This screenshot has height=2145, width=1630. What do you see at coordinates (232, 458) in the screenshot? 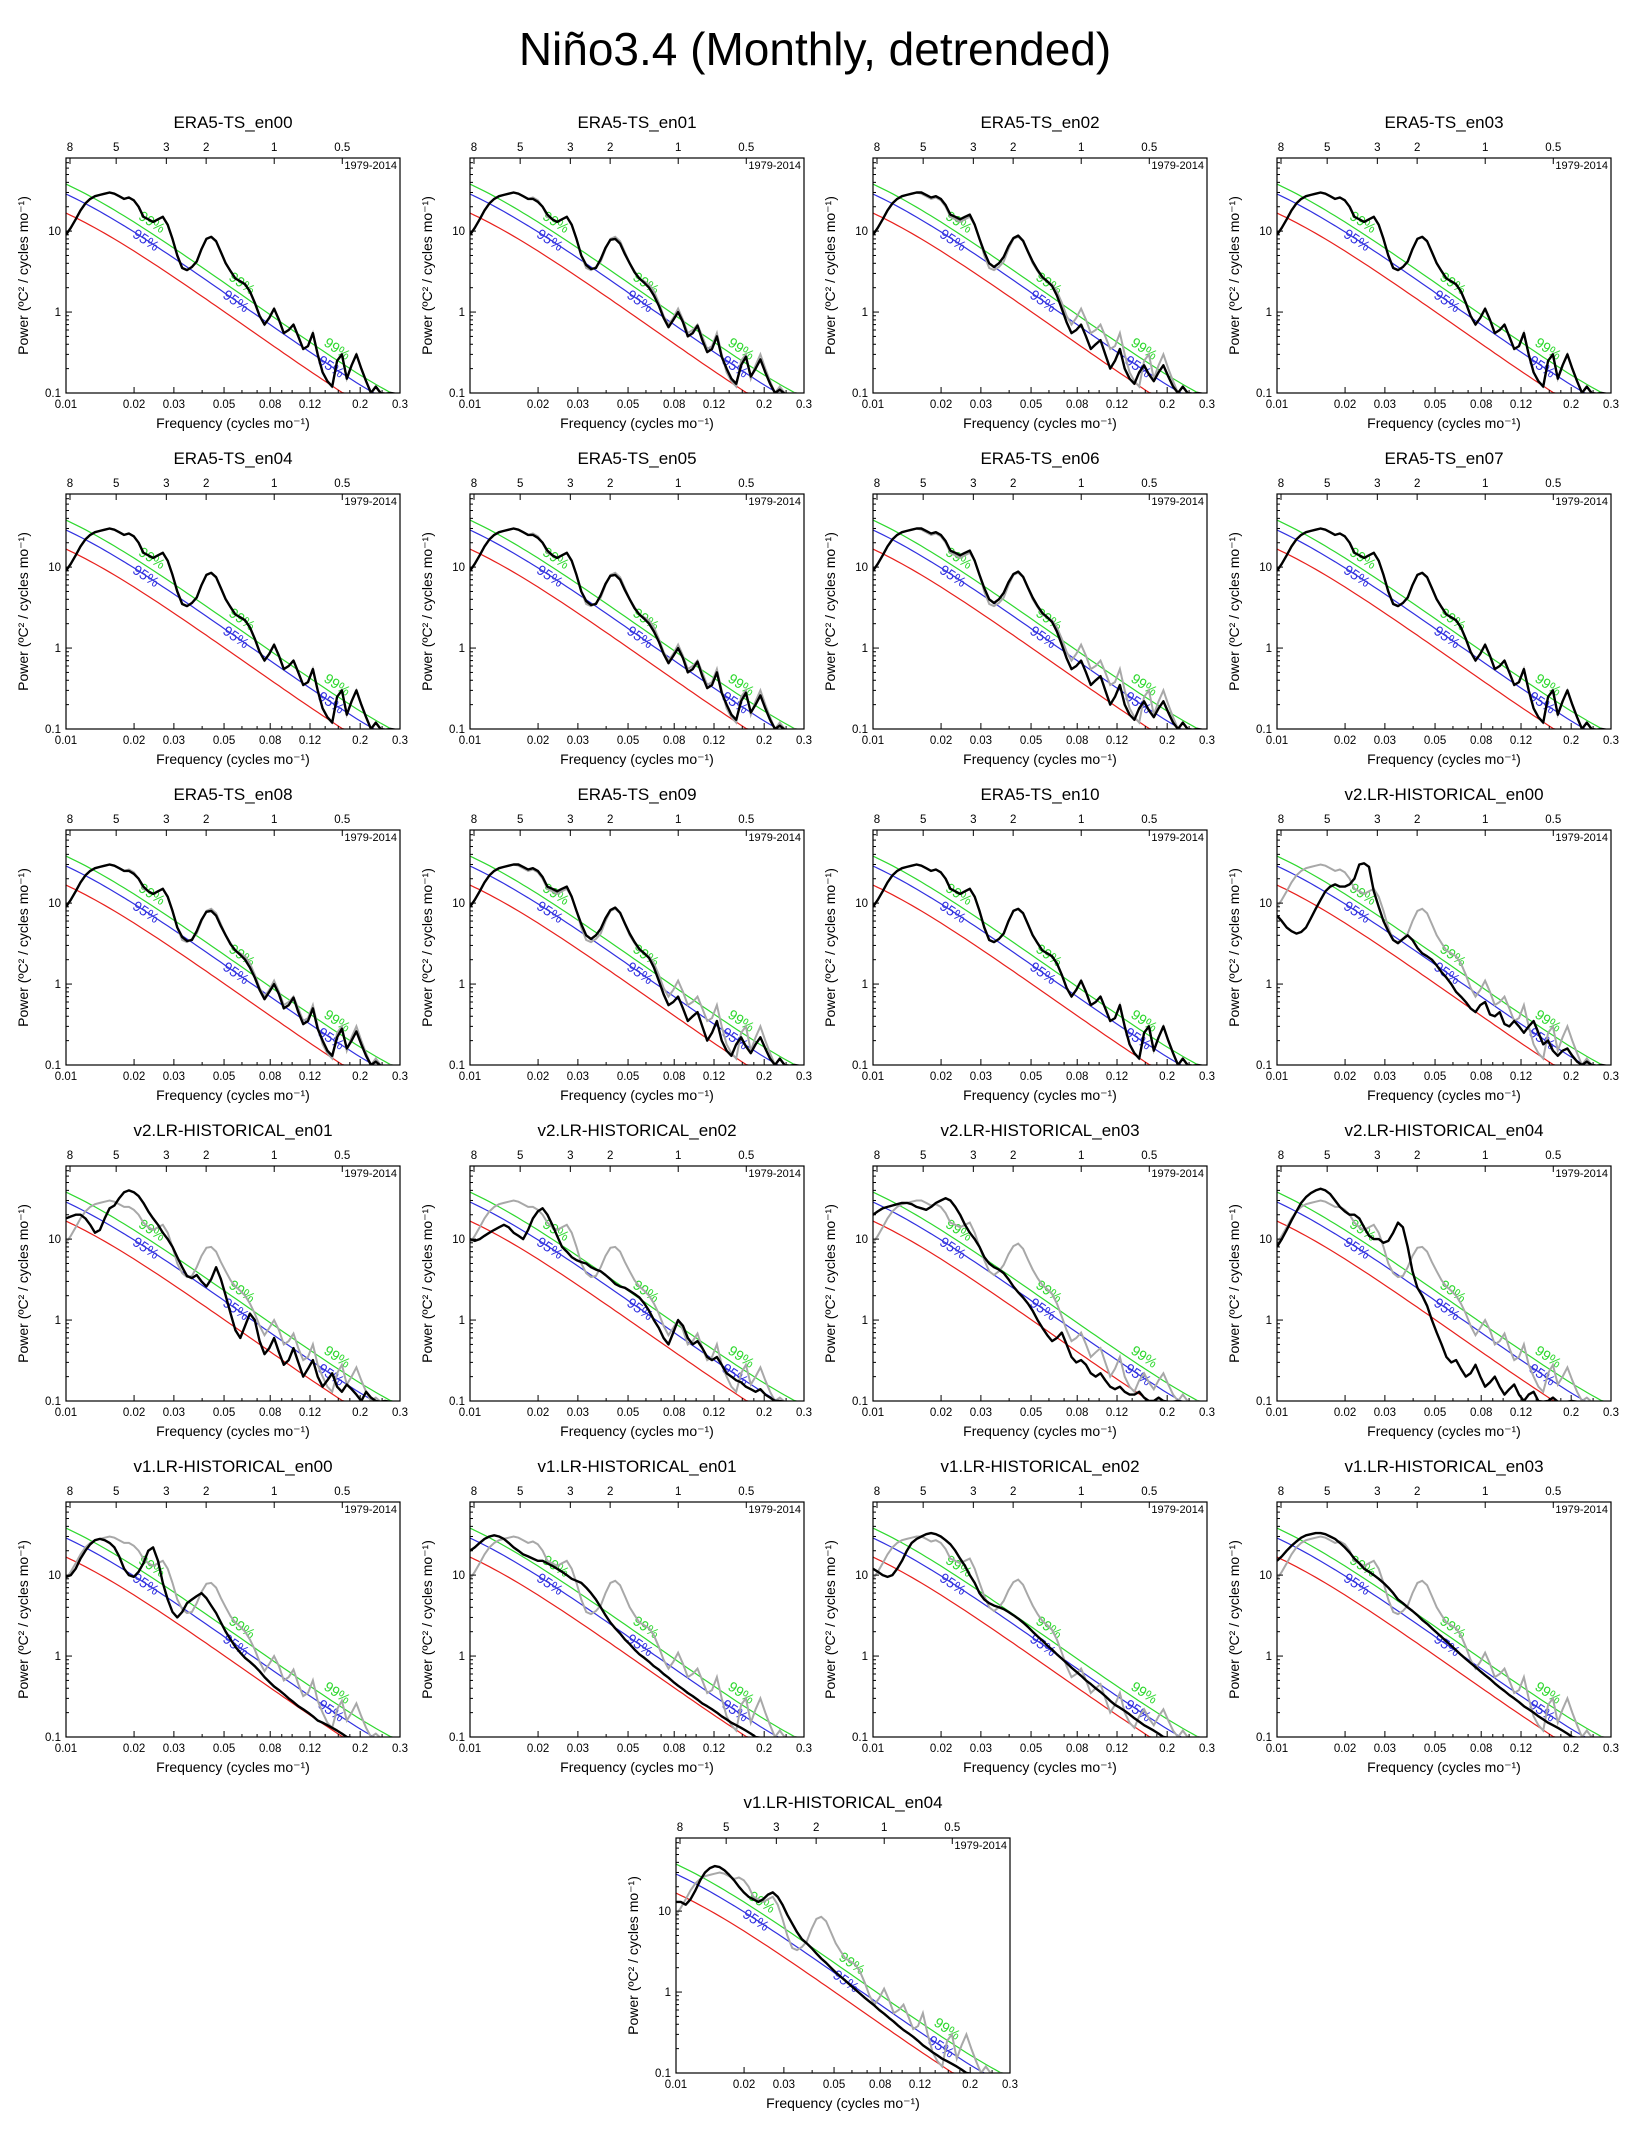
I see `panel-title: ERA5-TS_en04` at bounding box center [232, 458].